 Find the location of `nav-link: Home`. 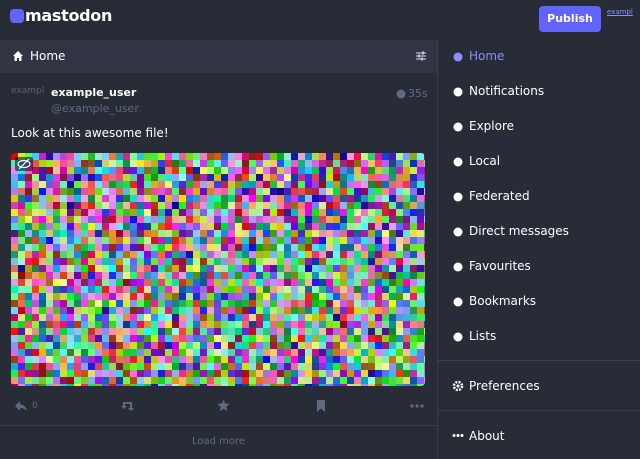

nav-link: Home is located at coordinates (487, 56).